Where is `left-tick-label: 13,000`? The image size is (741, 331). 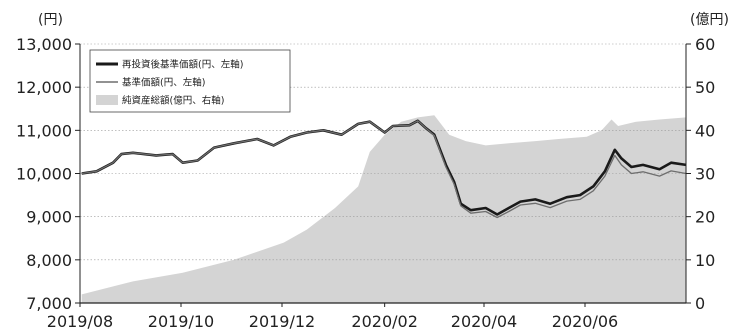 left-tick-label: 13,000 is located at coordinates (44, 44).